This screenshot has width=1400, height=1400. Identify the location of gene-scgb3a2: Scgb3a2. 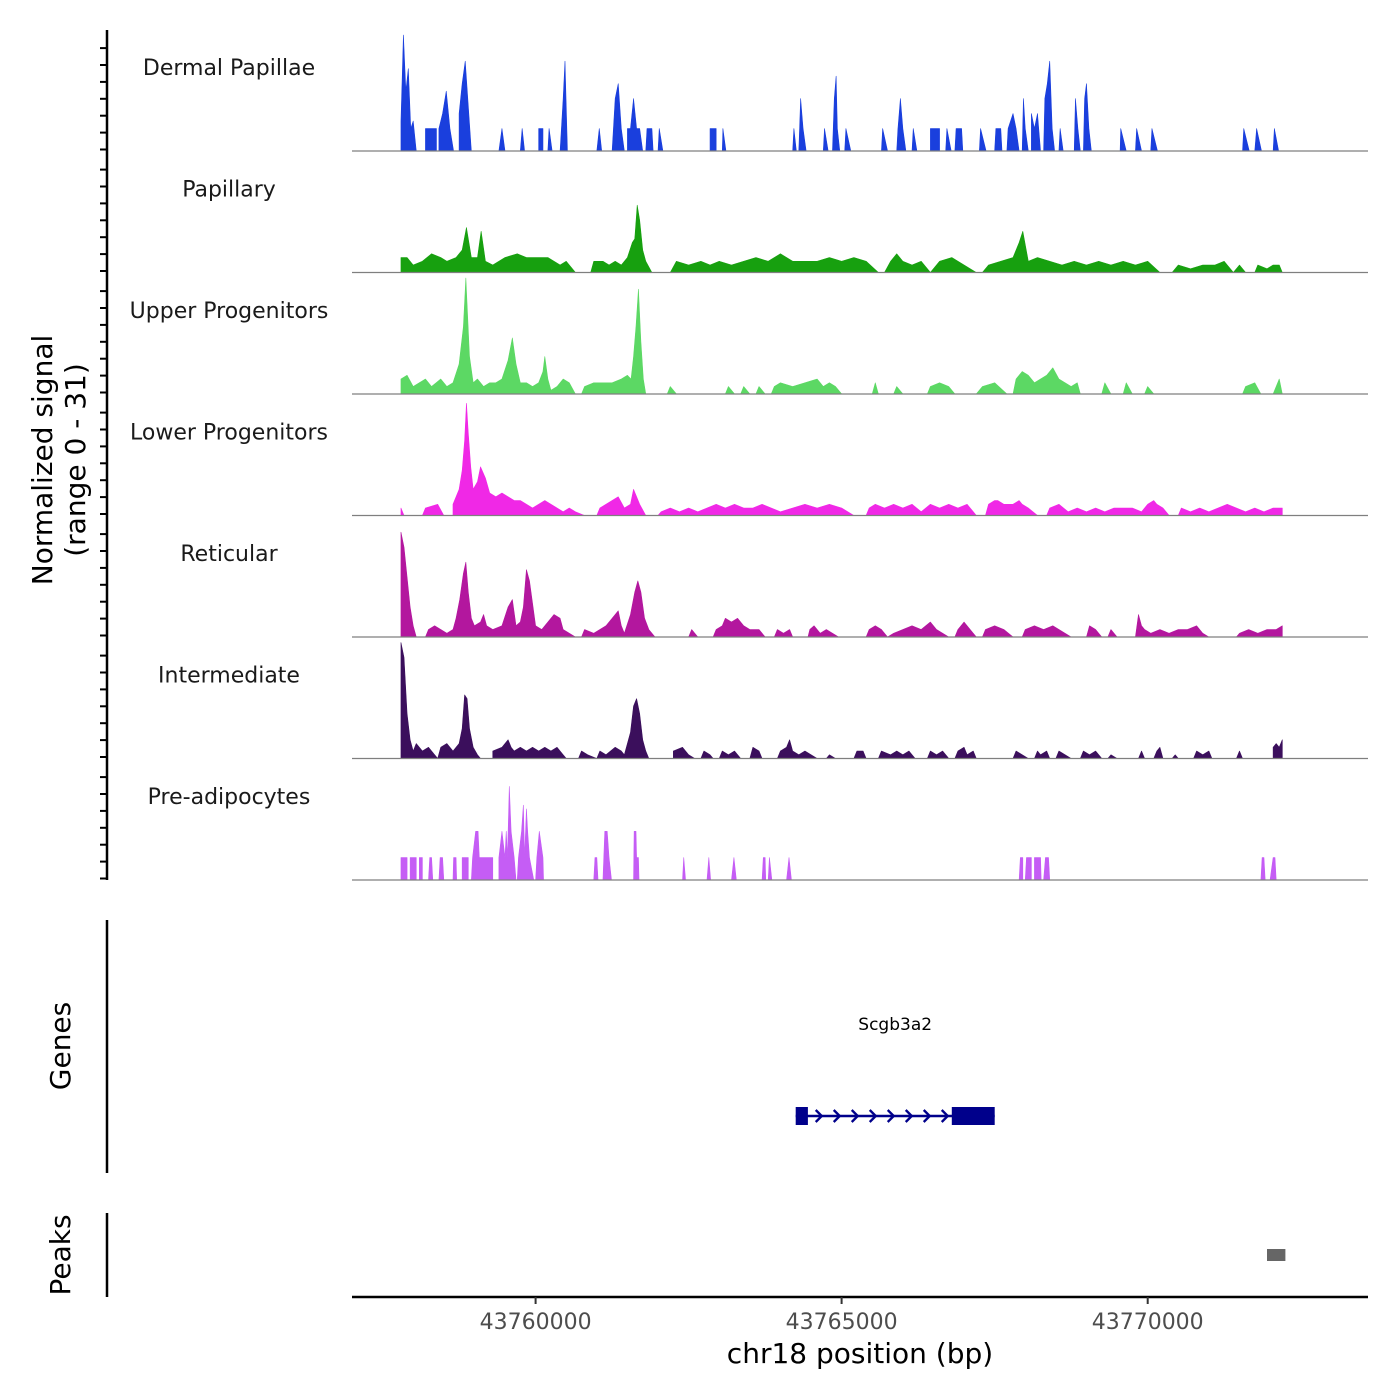
(895, 1070).